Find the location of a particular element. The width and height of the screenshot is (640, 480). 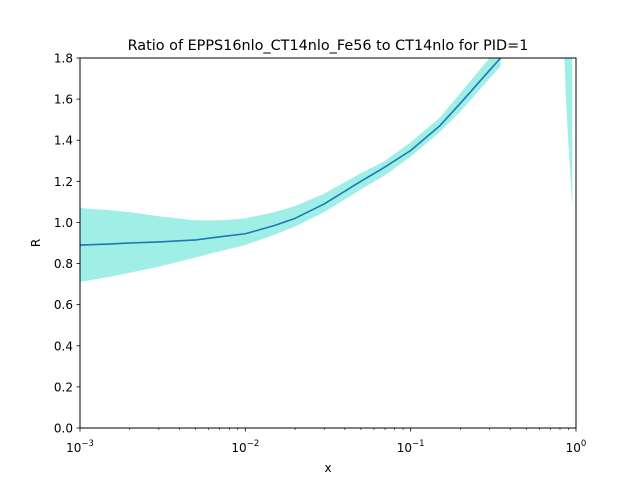

y-tick-label: 1.6 is located at coordinates (63, 100).